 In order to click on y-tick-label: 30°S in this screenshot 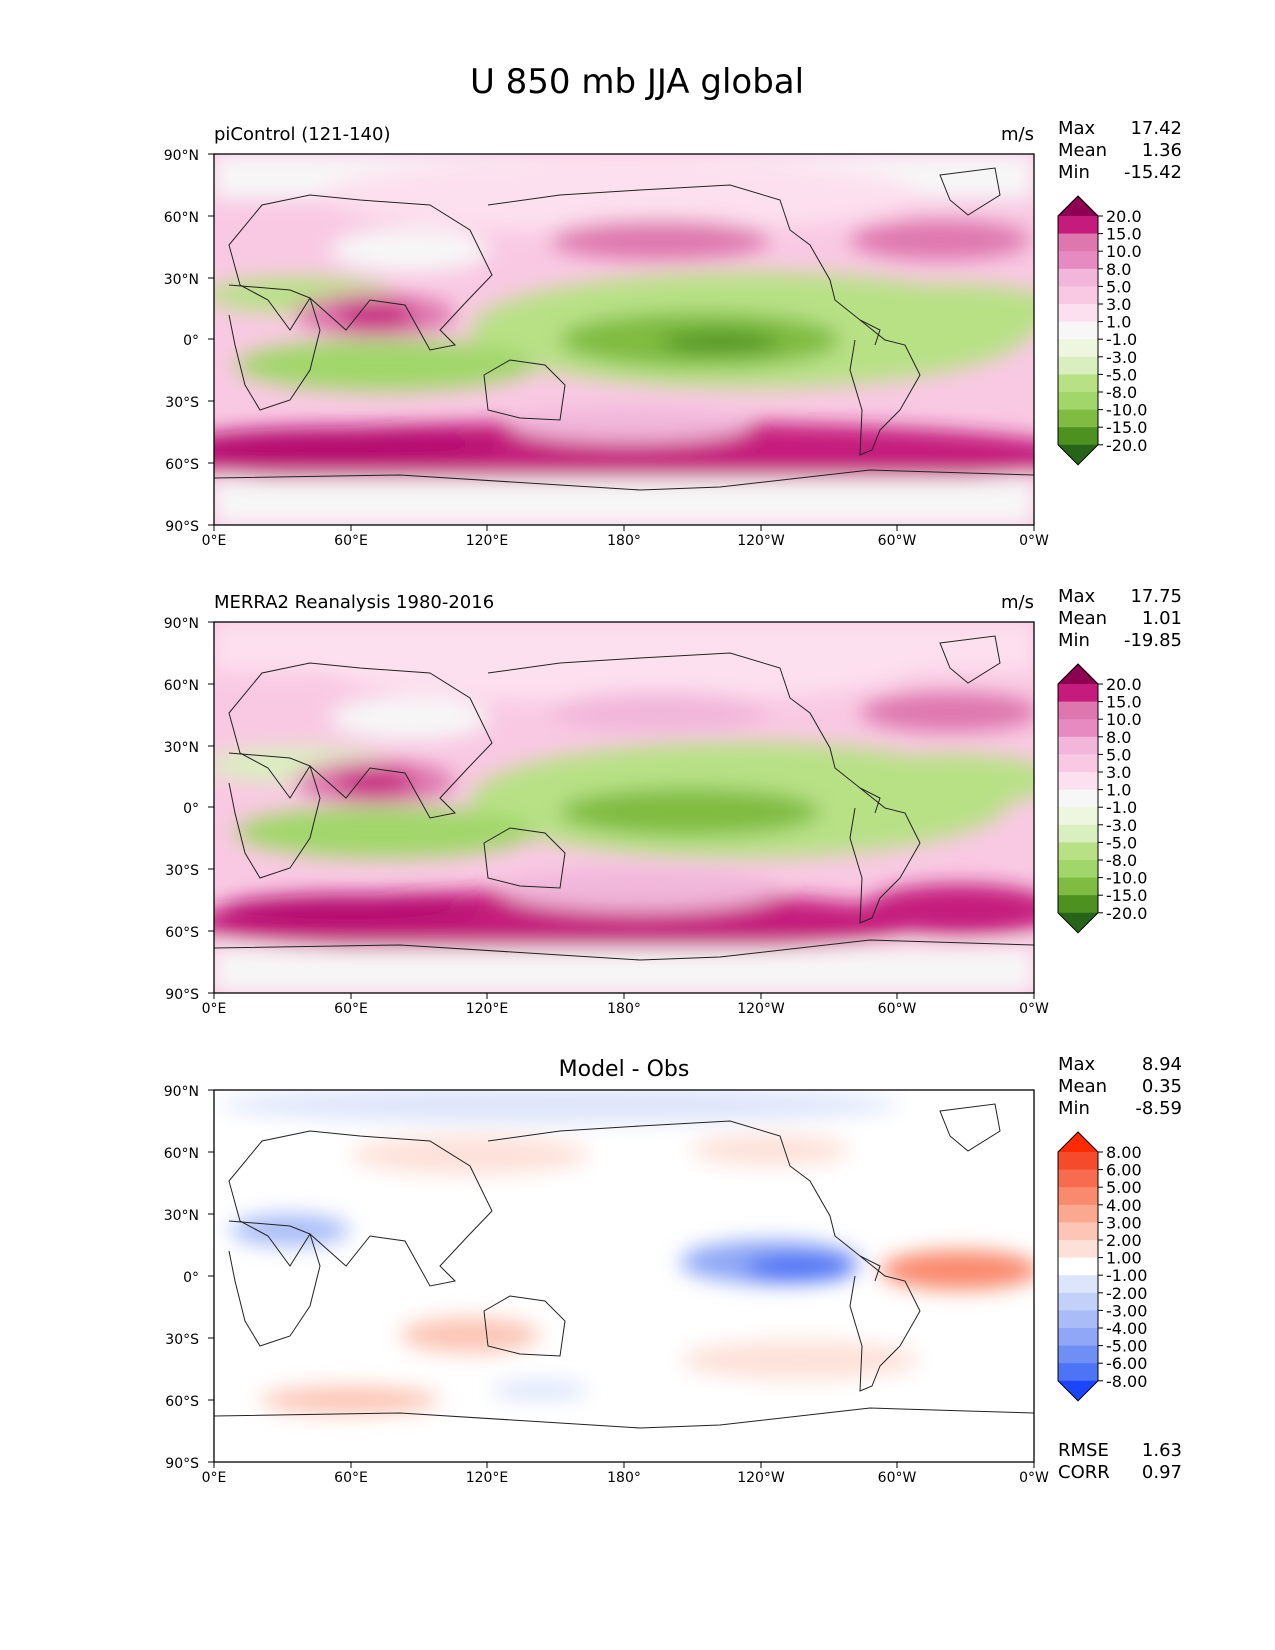, I will do `click(182, 403)`.